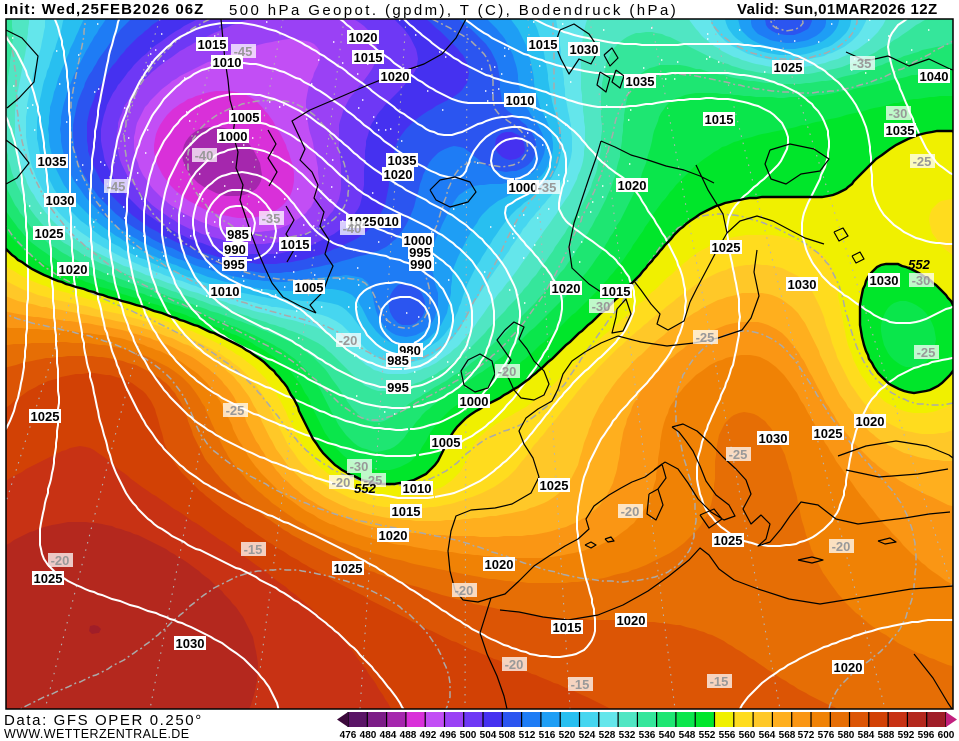 The image size is (959, 741). Describe the element at coordinates (687, 735) in the screenshot. I see `svg-text: 548` at that location.